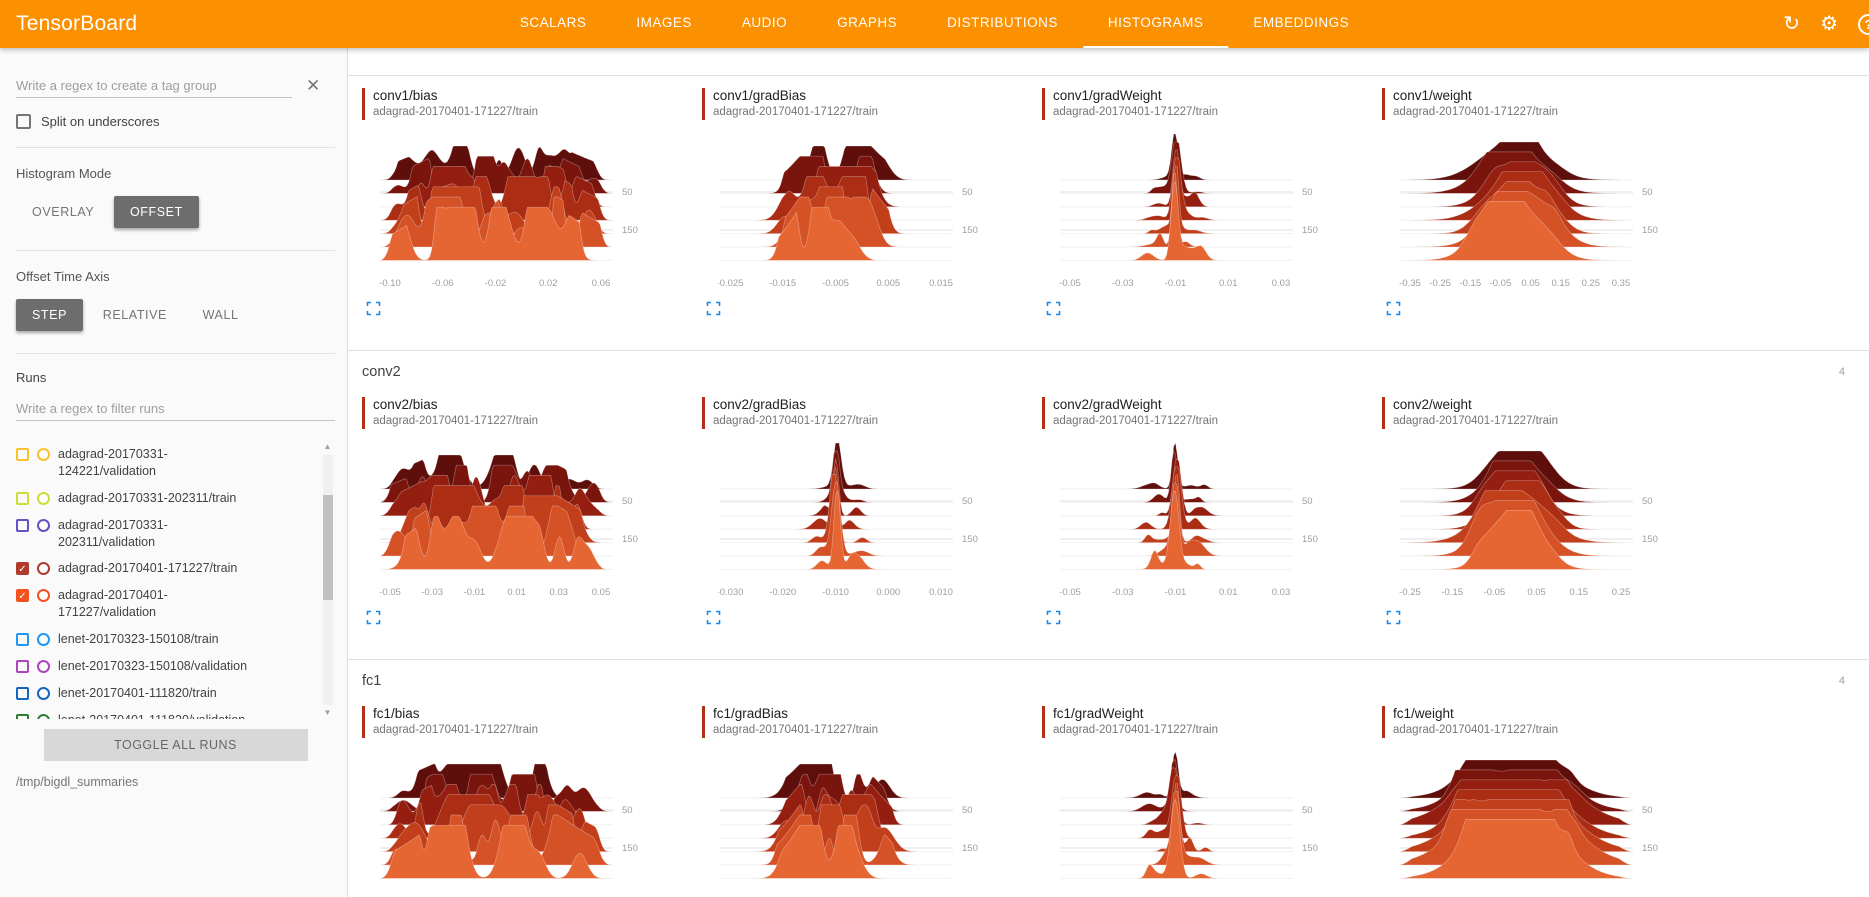 The height and width of the screenshot is (897, 1869). What do you see at coordinates (1002, 22) in the screenshot?
I see `tab-distributions: DISTRIBUTIONS` at bounding box center [1002, 22].